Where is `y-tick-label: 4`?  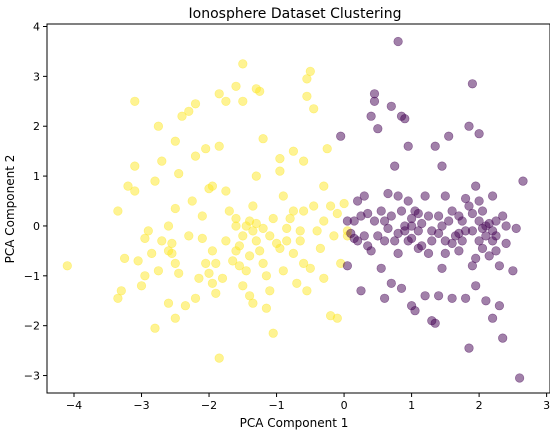
y-tick-label: 4 is located at coordinates (36, 26).